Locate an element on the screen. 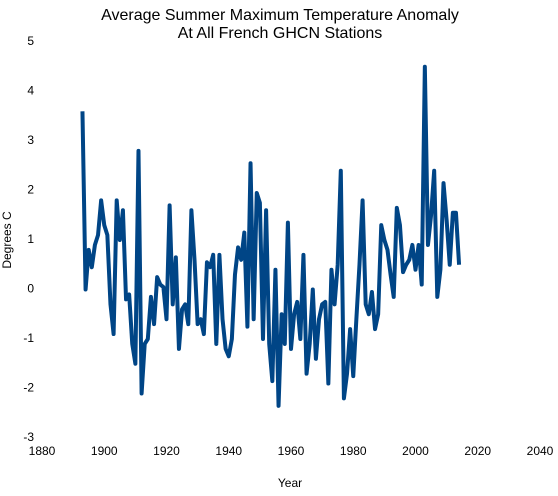 The height and width of the screenshot is (496, 558). x-tick-label: 2000 is located at coordinates (415, 451).